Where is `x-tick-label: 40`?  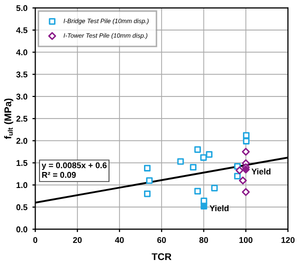
x-tick-label: 40 is located at coordinates (119, 240).